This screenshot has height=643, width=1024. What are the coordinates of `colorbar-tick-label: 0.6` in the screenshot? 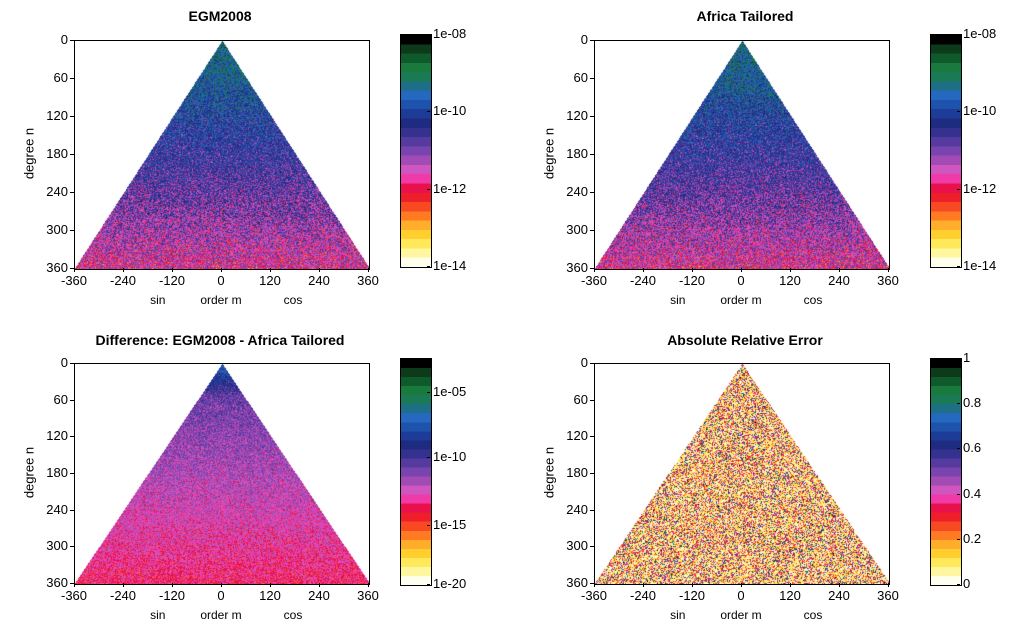 It's located at (972, 448).